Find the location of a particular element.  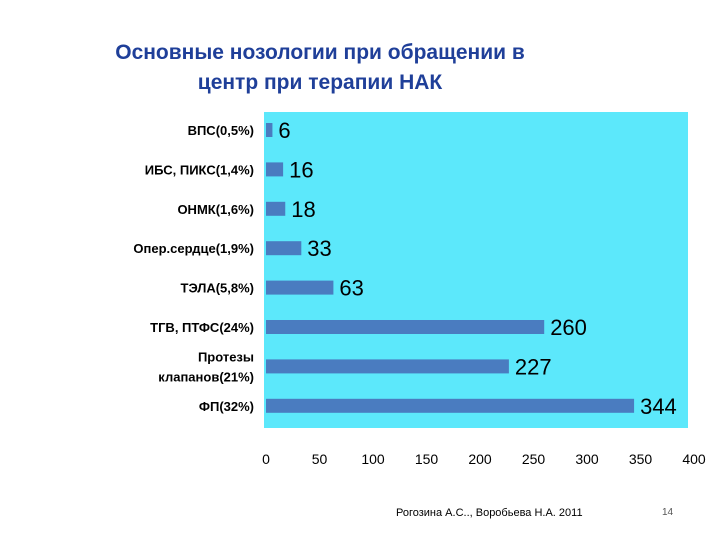

category-label: ВПС(0,5%) is located at coordinates (221, 130).